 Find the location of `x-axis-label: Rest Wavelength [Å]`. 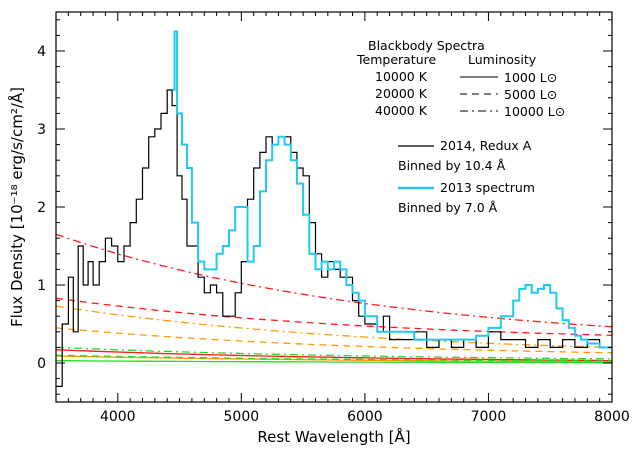

x-axis-label: Rest Wavelength [Å] is located at coordinates (333, 436).